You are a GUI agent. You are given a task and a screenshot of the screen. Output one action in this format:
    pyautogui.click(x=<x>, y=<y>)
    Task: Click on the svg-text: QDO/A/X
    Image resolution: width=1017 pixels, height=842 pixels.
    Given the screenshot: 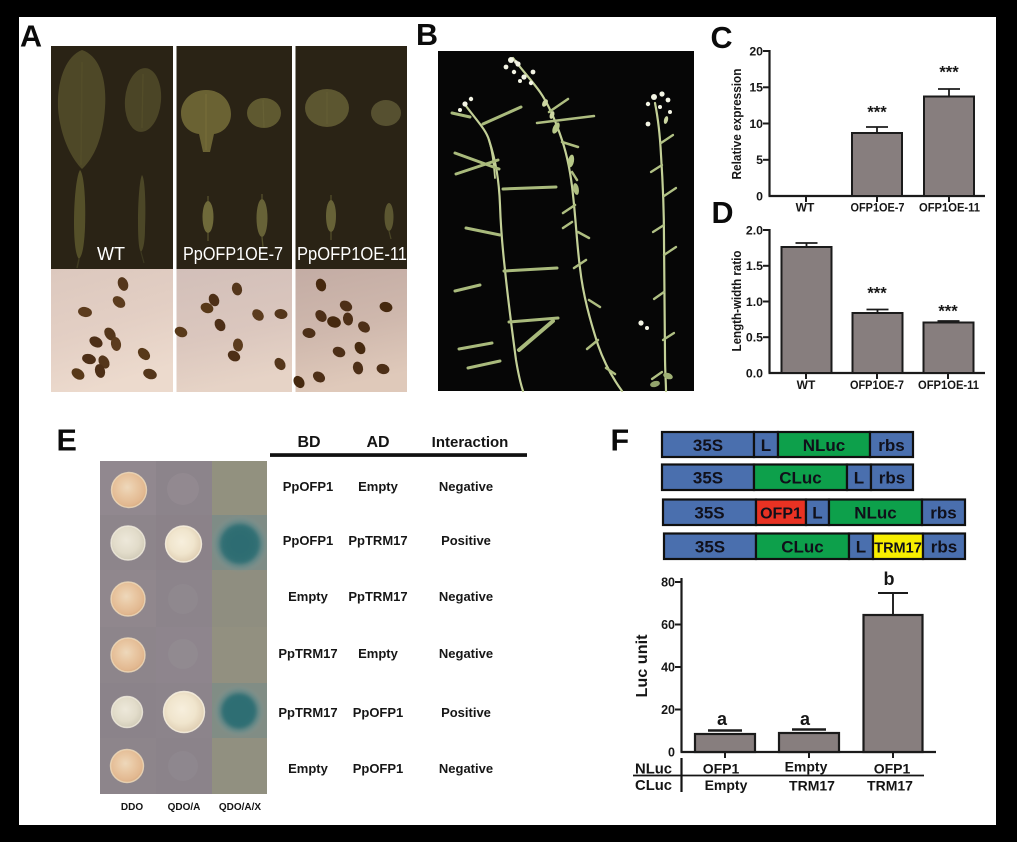 What is the action you would take?
    pyautogui.click(x=240, y=807)
    